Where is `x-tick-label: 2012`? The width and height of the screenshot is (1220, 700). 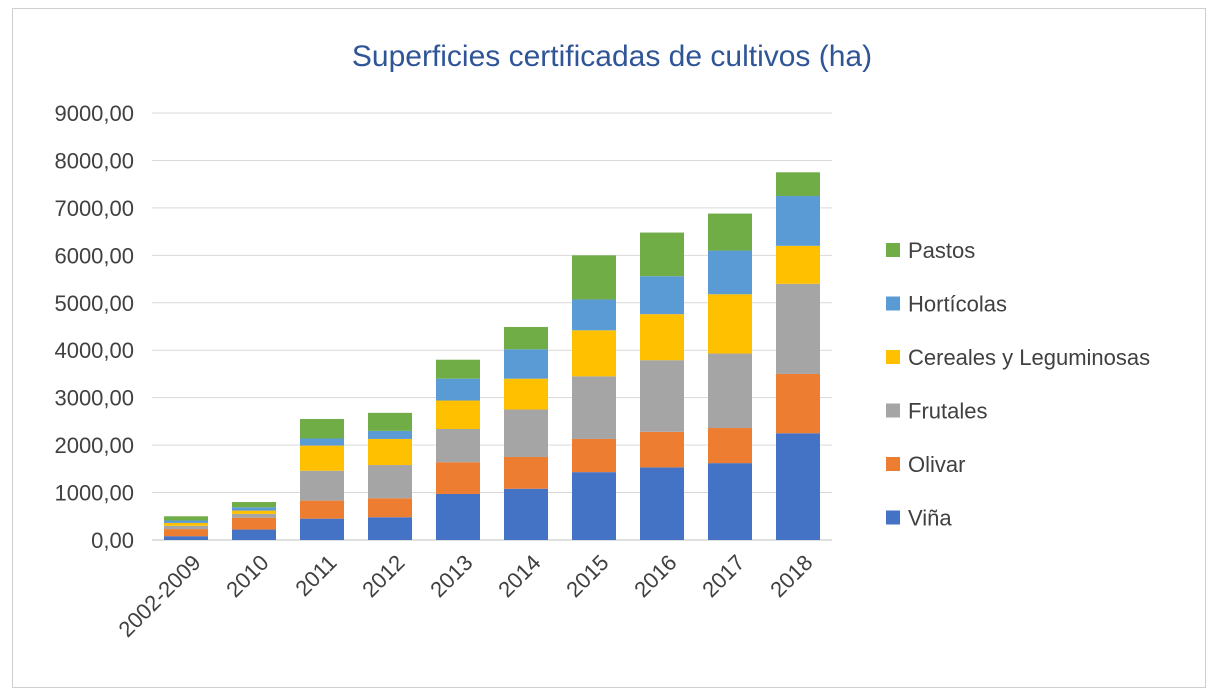 x-tick-label: 2012 is located at coordinates (383, 576).